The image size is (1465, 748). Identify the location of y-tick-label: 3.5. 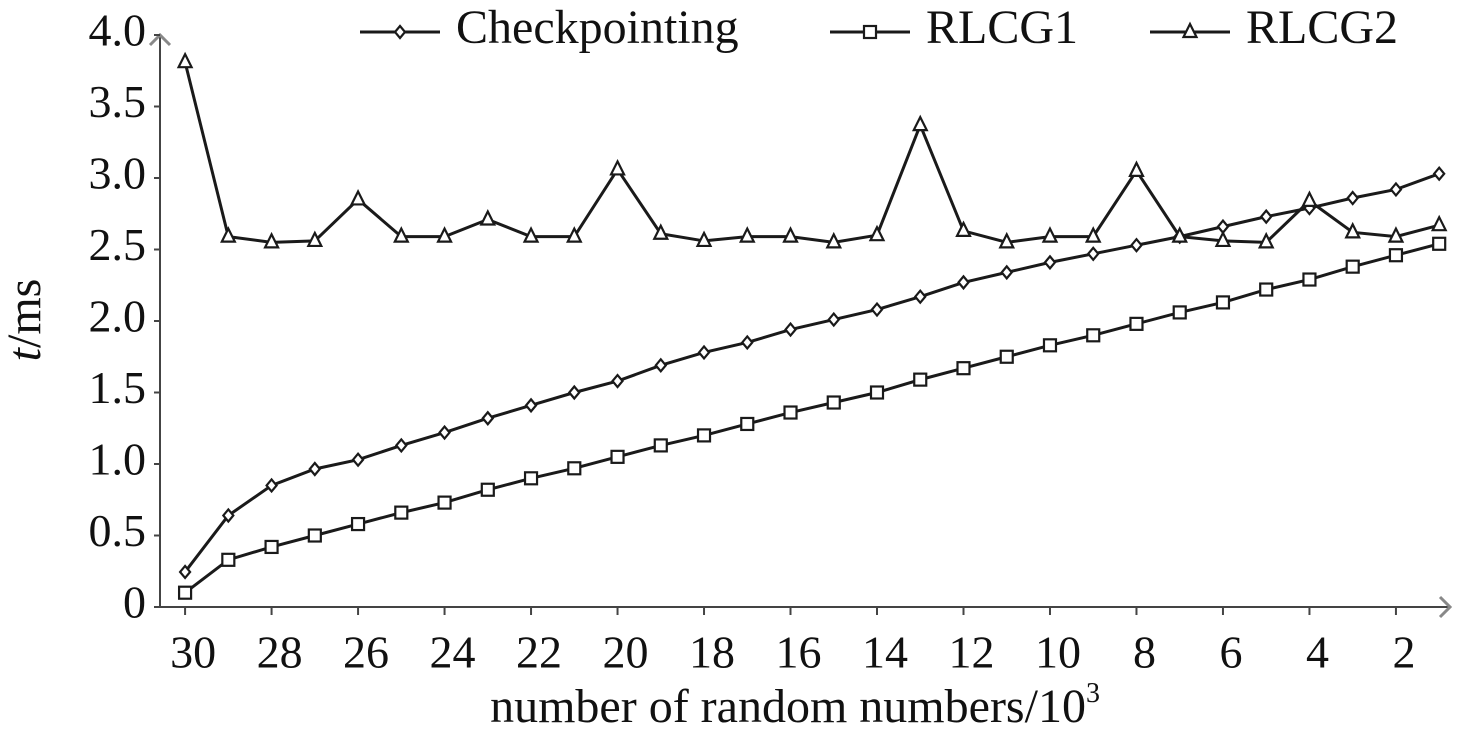
(118, 101).